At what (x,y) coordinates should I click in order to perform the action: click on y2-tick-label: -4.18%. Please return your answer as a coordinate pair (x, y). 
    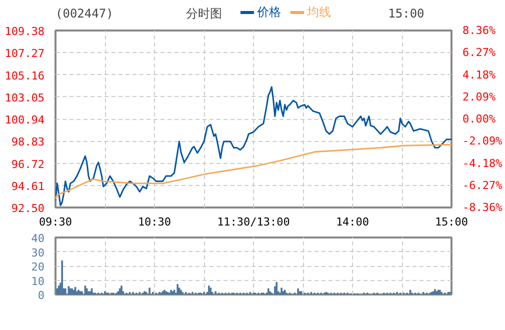
    Looking at the image, I should click on (482, 163).